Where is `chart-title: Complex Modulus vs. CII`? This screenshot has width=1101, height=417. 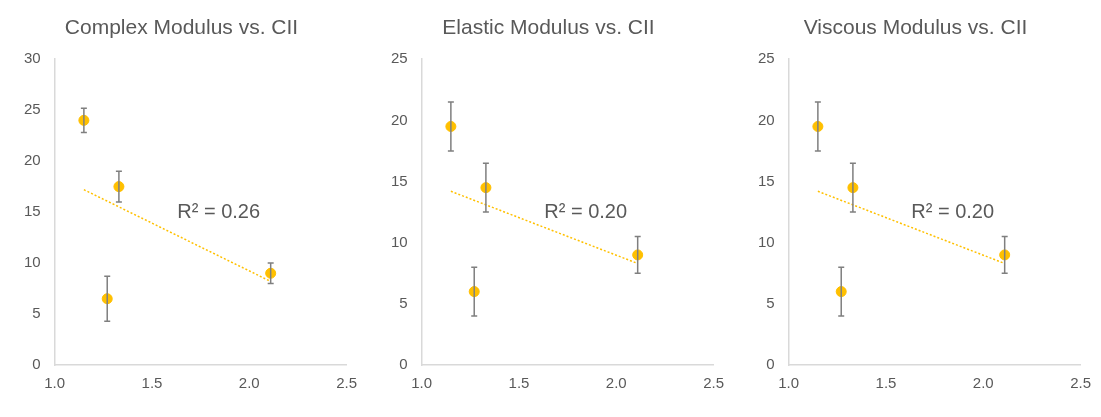
chart-title: Complex Modulus vs. CII is located at coordinates (181, 27).